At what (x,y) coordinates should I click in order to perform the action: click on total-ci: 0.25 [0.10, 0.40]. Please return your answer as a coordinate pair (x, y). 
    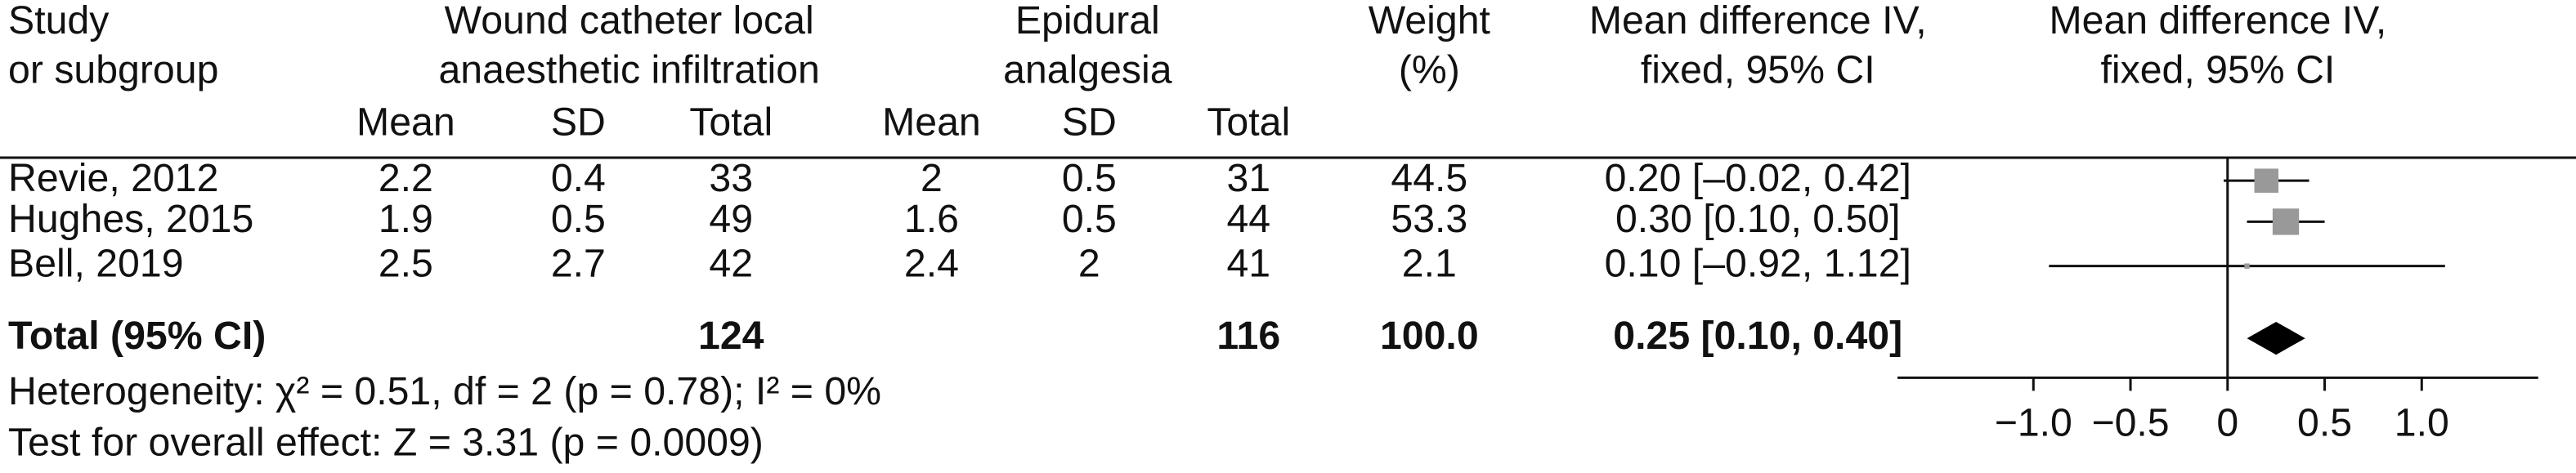
    Looking at the image, I should click on (1758, 336).